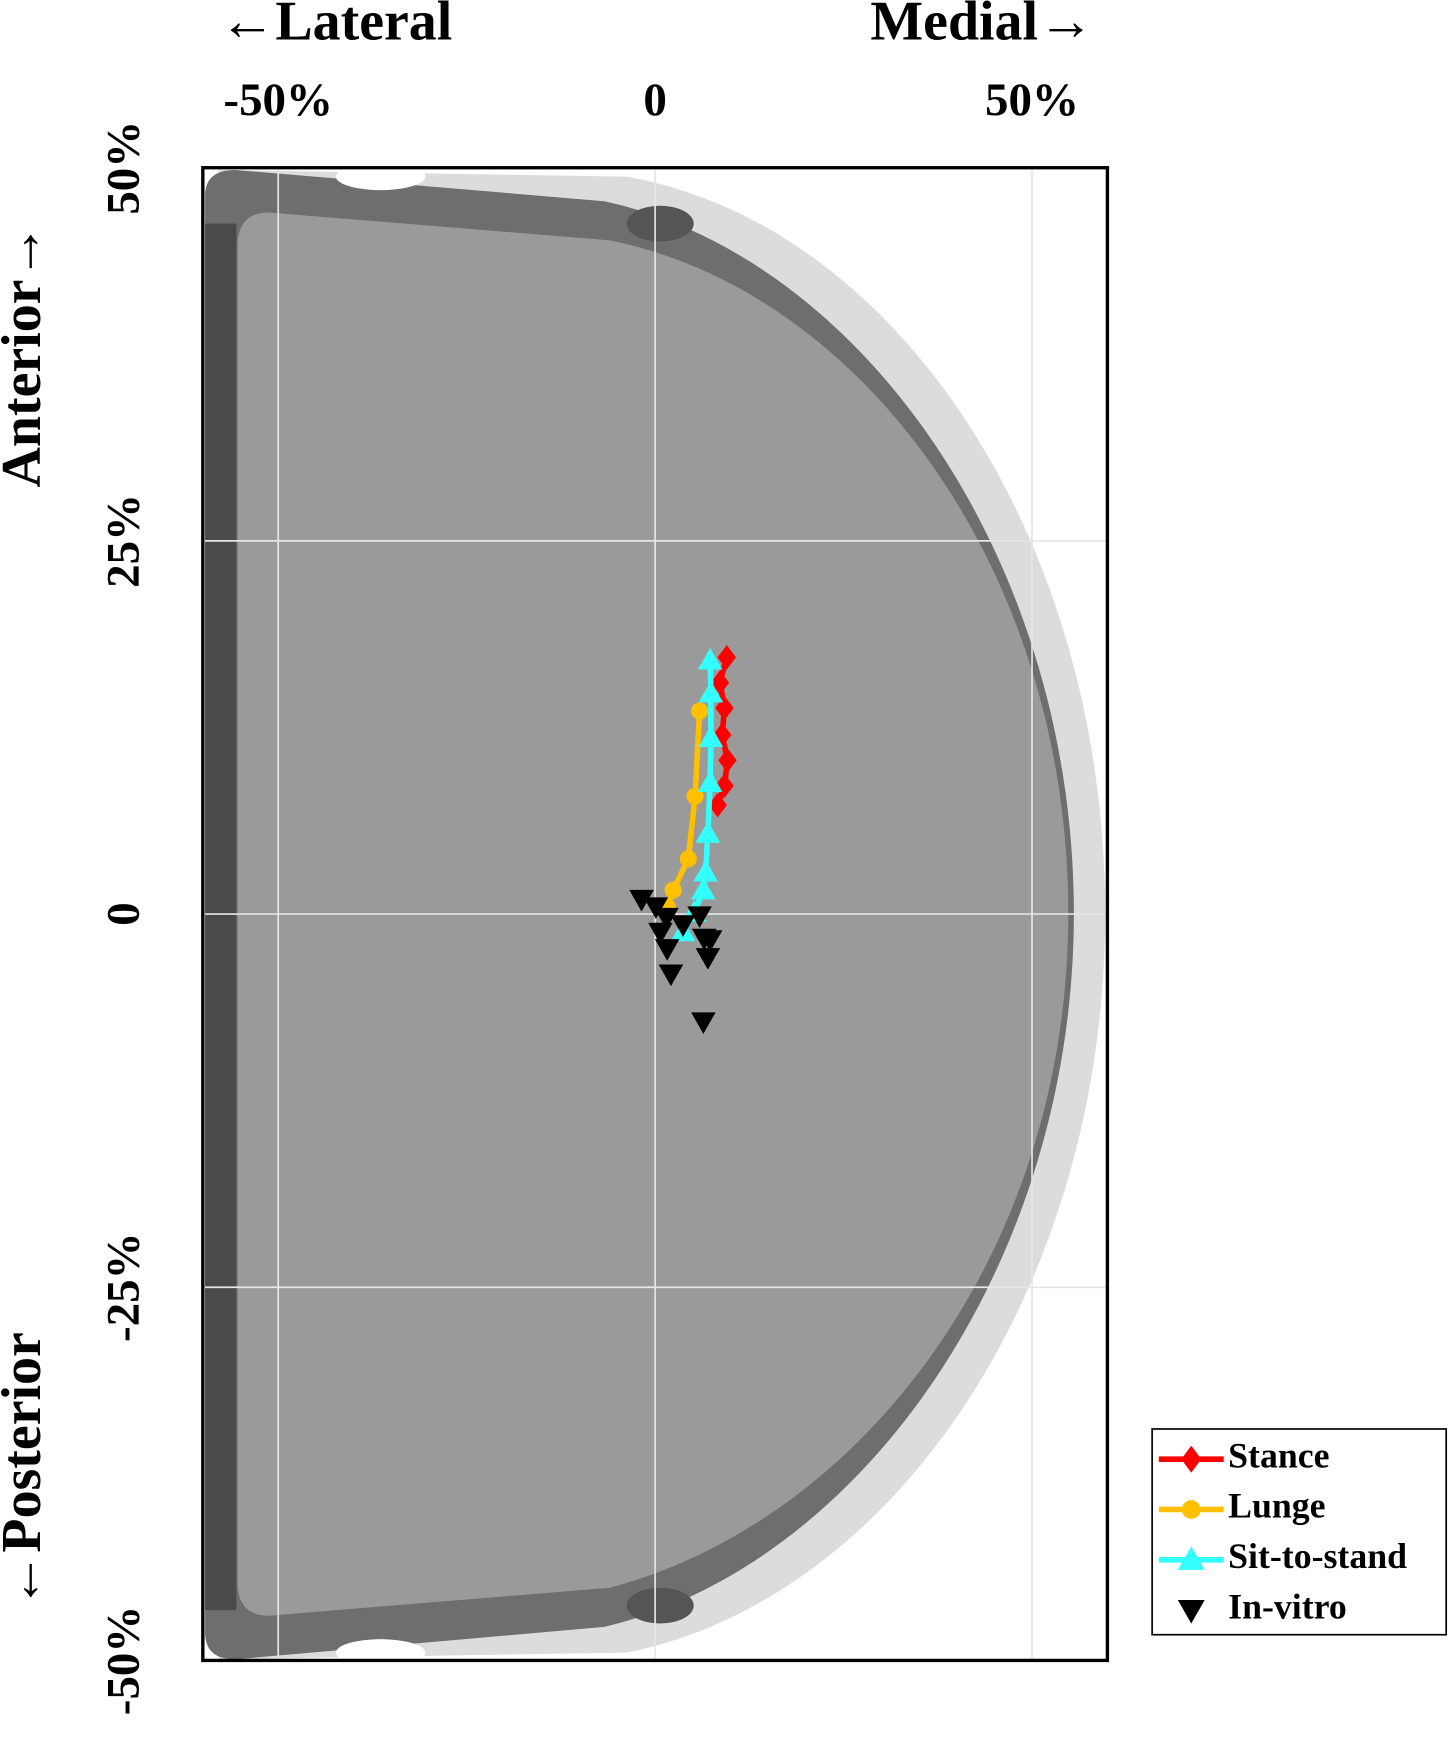  What do you see at coordinates (654, 100) in the screenshot?
I see `x-tick-label: 0` at bounding box center [654, 100].